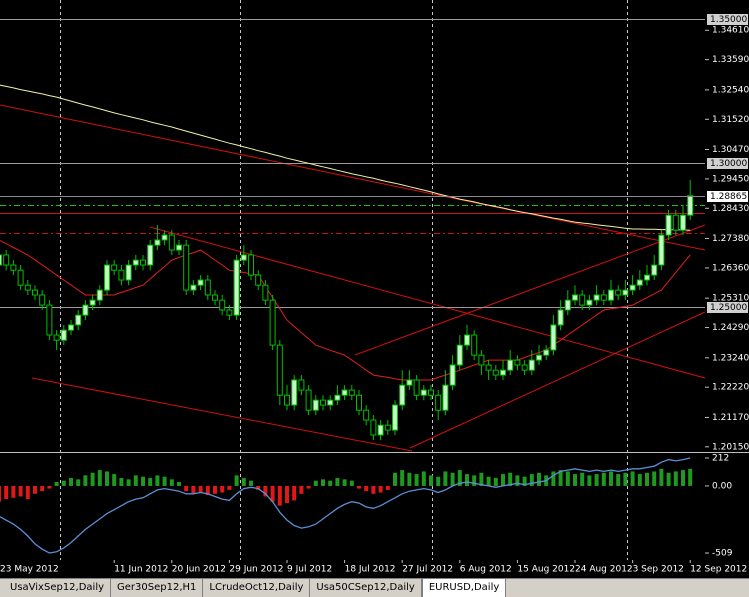  Describe the element at coordinates (730, 328) in the screenshot. I see `y-tick-label: 1.24290` at that location.